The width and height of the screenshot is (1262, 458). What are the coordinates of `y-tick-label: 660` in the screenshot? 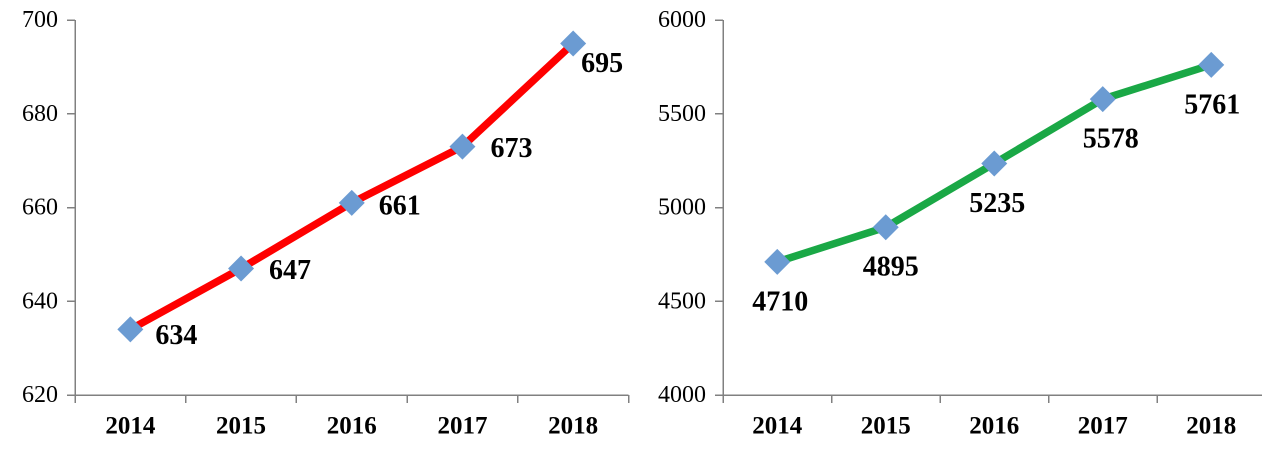 It's located at (40, 208).